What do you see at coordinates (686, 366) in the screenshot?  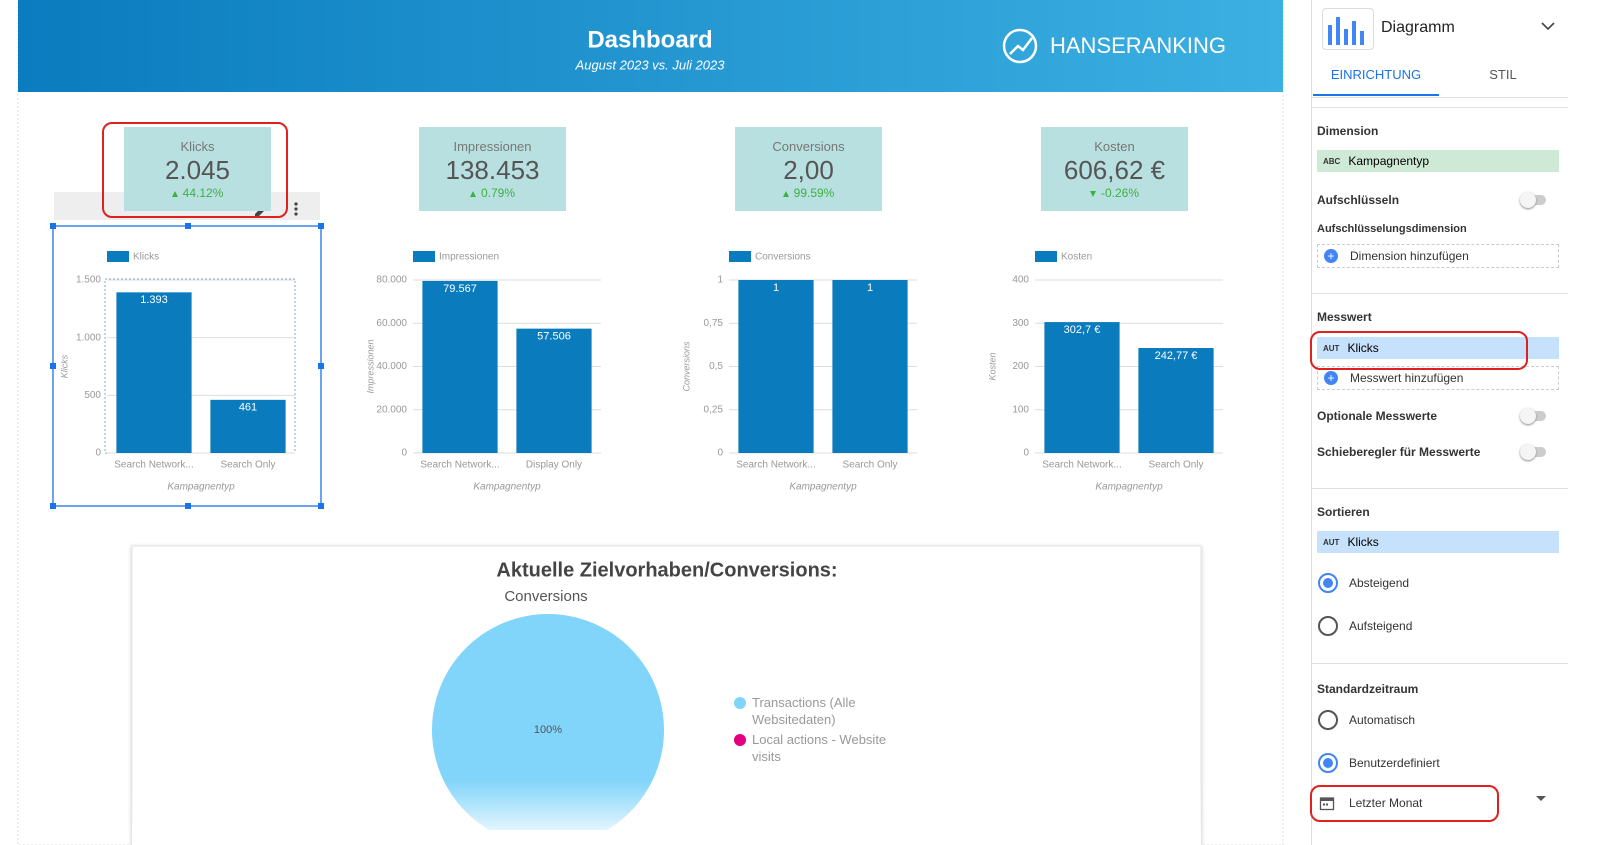 I see `y-axis-title: Conversions` at bounding box center [686, 366].